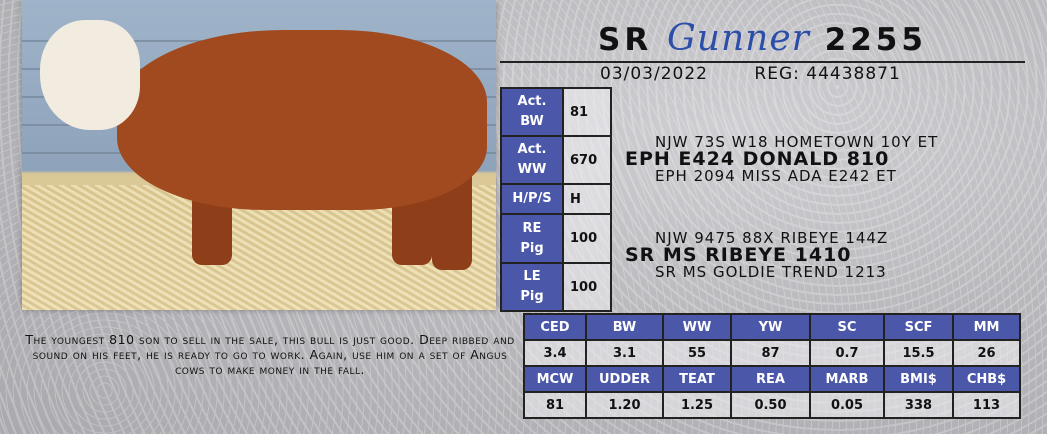  What do you see at coordinates (587, 199) in the screenshot?
I see `stat-value: H` at bounding box center [587, 199].